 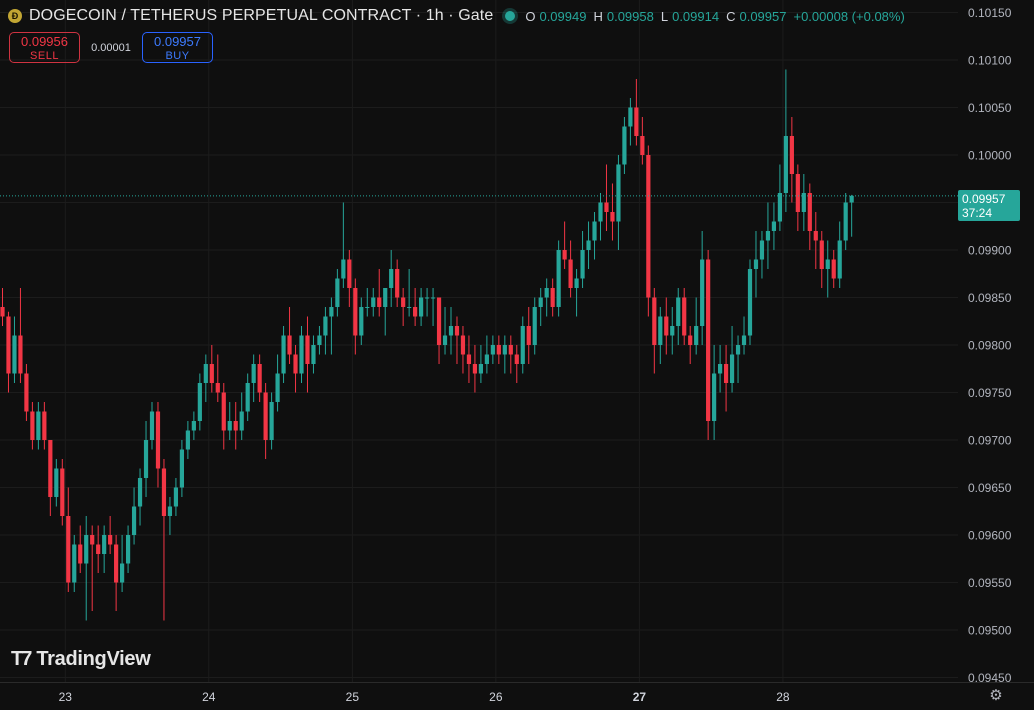 I want to click on market-open-status-icon, so click(x=510, y=16).